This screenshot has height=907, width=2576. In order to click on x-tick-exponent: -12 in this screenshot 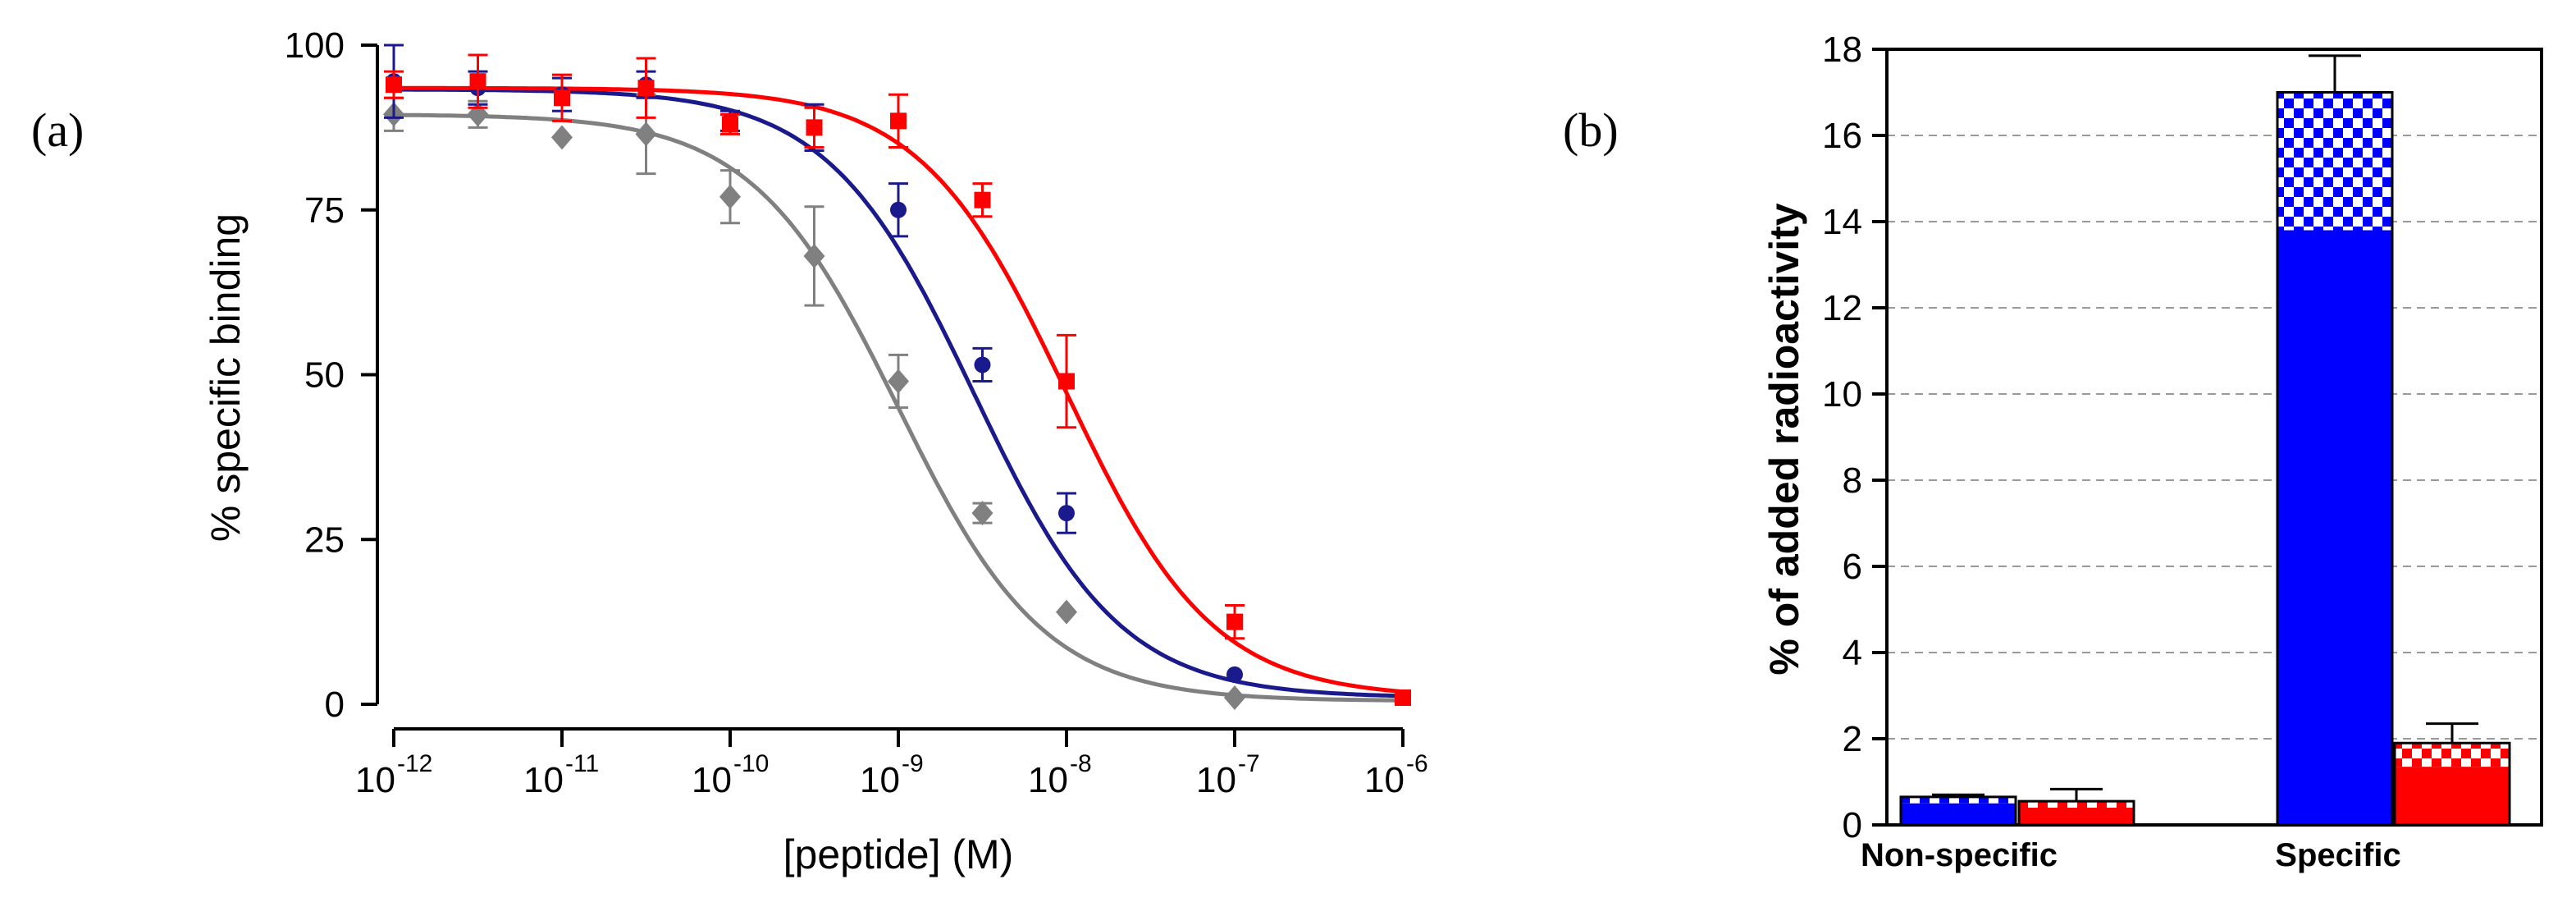, I will do `click(415, 763)`.